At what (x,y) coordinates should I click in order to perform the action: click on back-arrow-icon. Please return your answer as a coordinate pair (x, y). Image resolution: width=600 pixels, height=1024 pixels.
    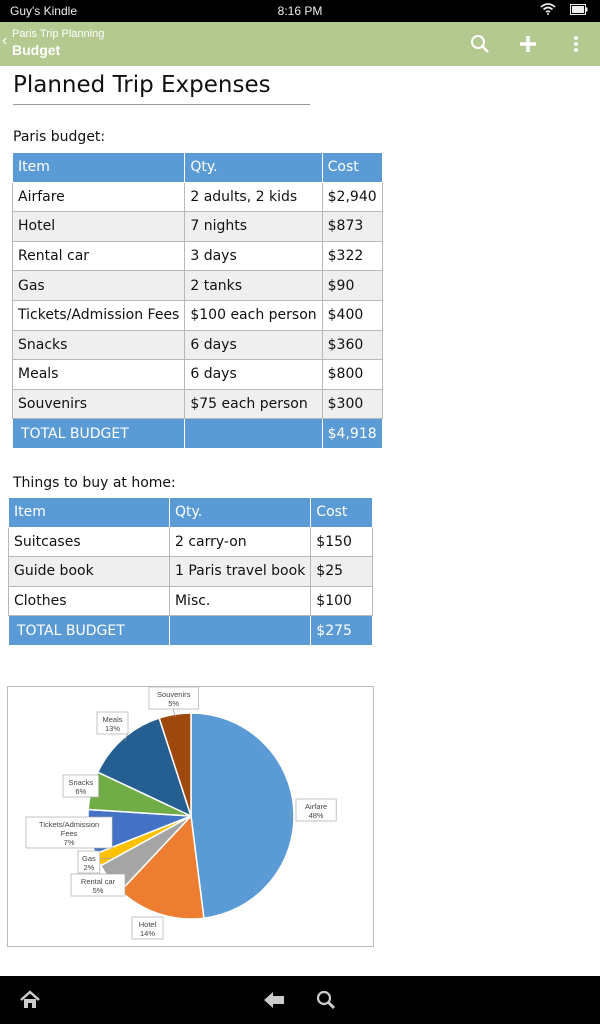
    Looking at the image, I should click on (274, 1000).